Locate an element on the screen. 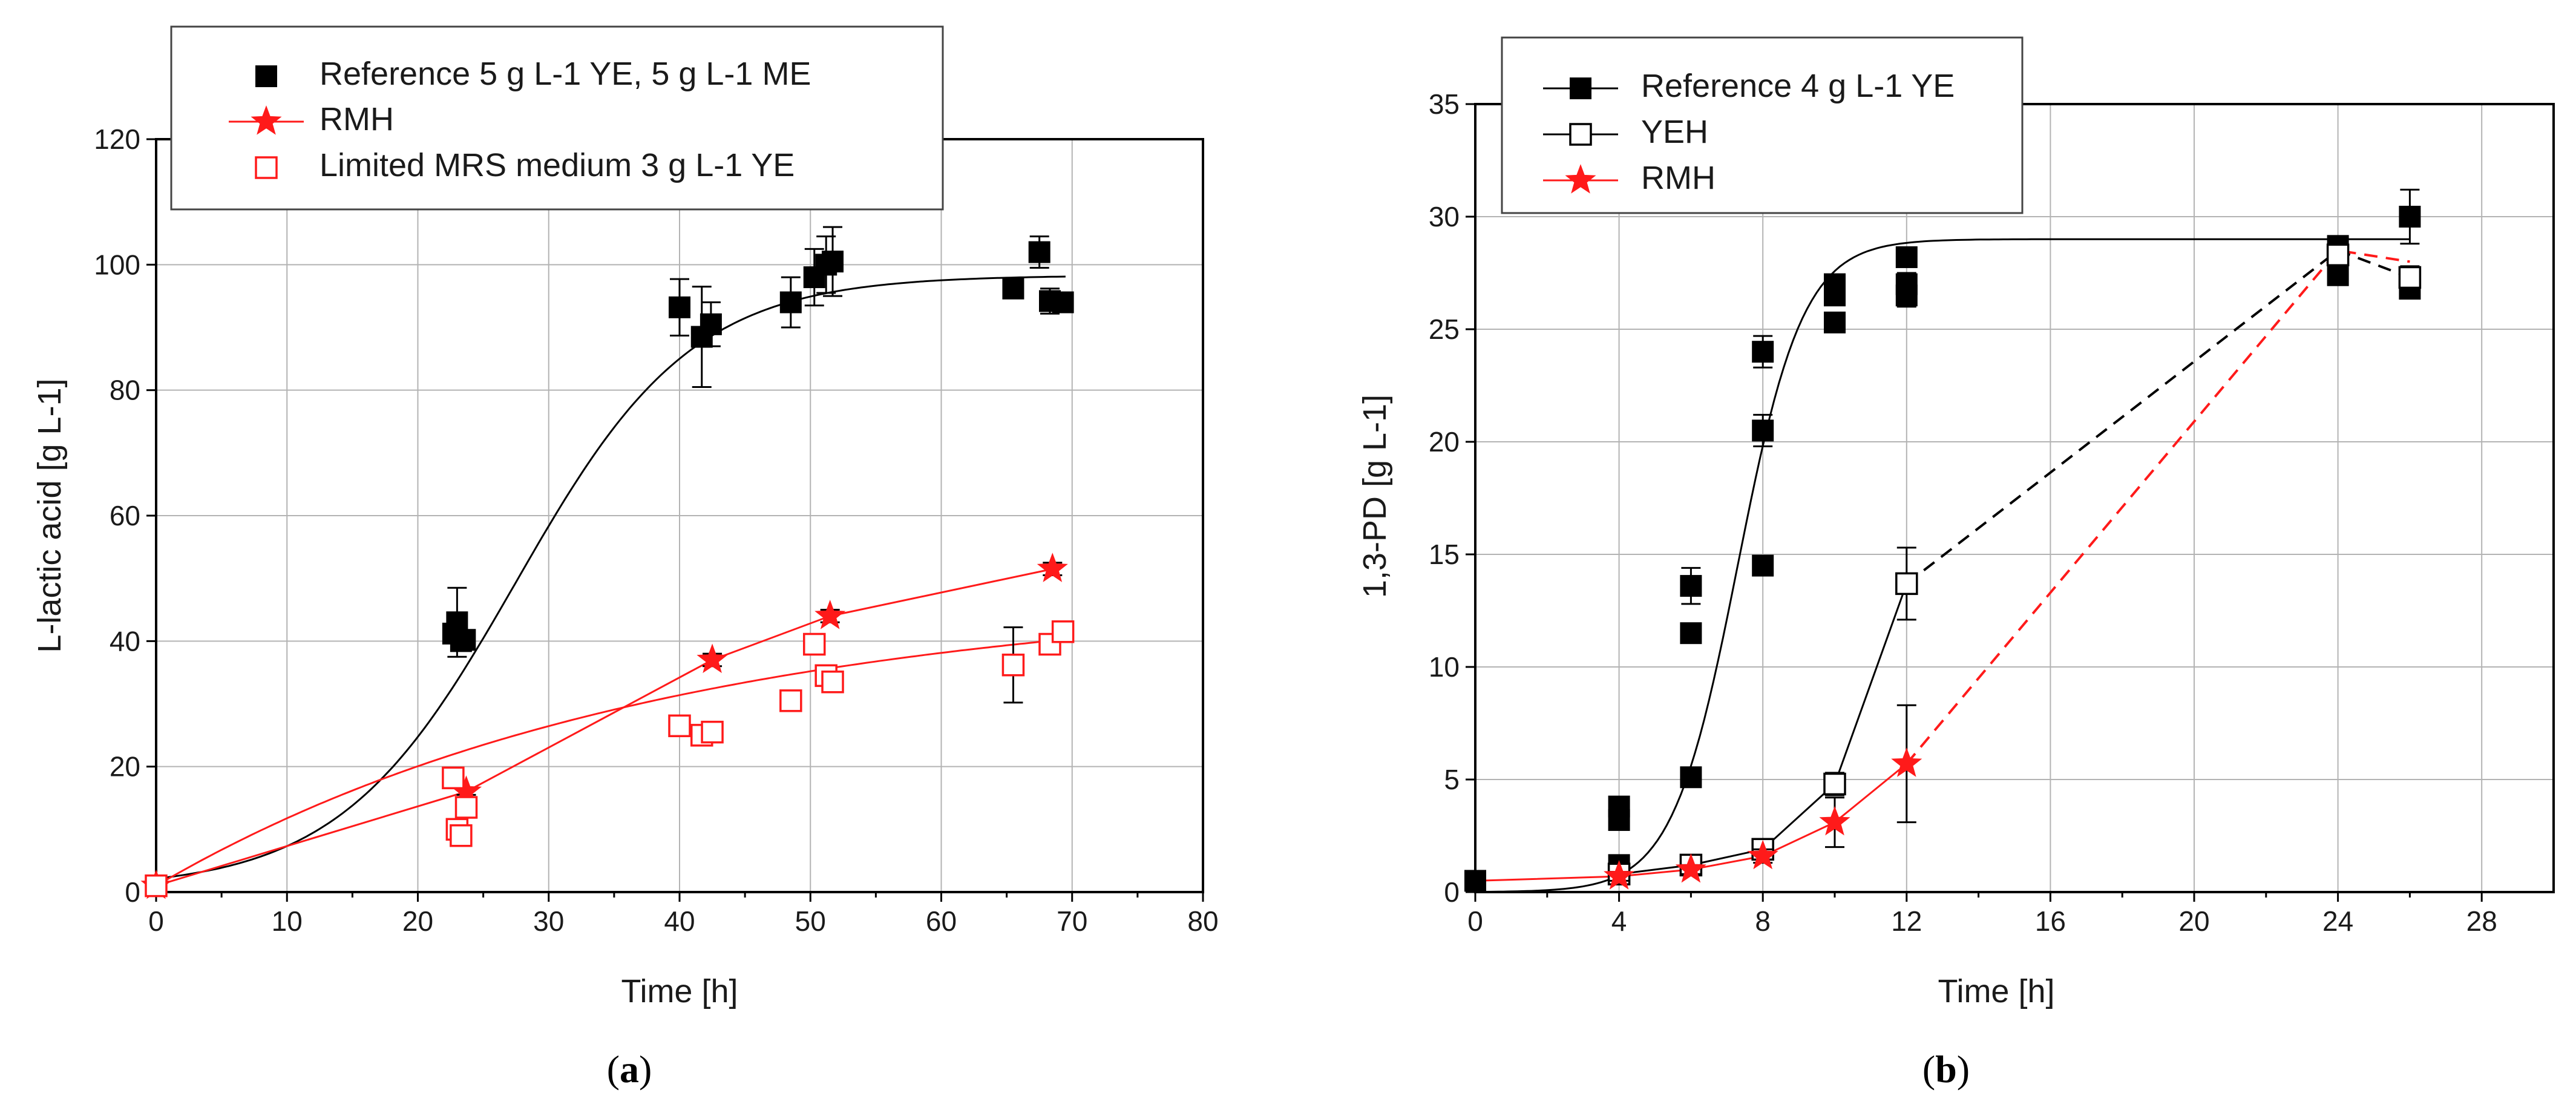  chart-a-ytick-label: 60 is located at coordinates (125, 515).